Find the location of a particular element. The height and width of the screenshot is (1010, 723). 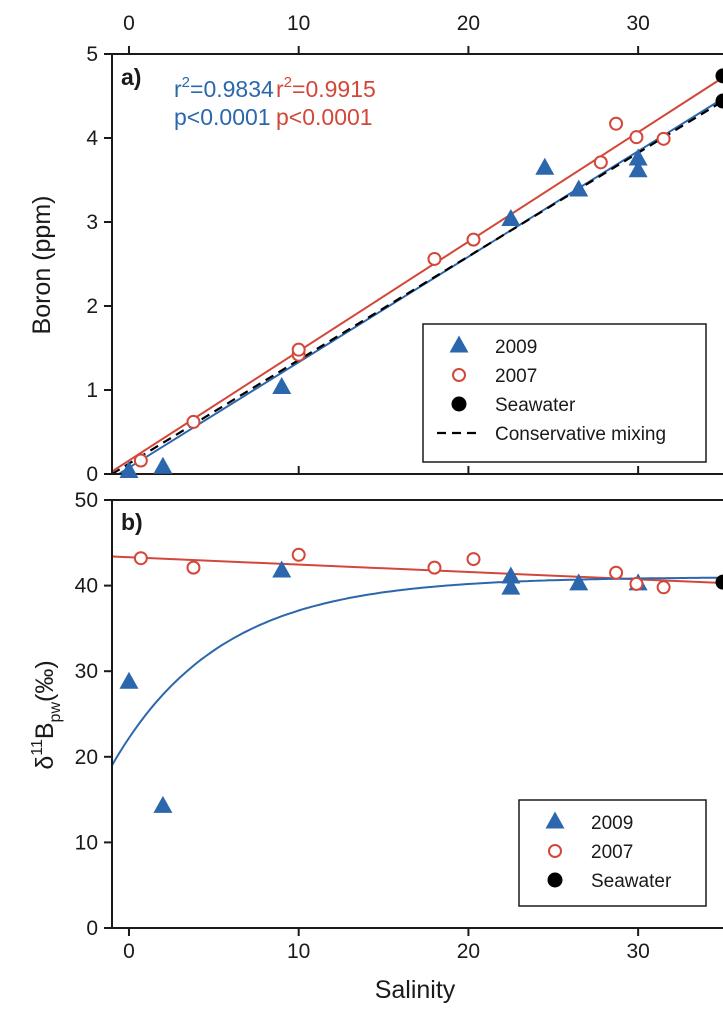

panel-b-label: b) is located at coordinates (132, 522).